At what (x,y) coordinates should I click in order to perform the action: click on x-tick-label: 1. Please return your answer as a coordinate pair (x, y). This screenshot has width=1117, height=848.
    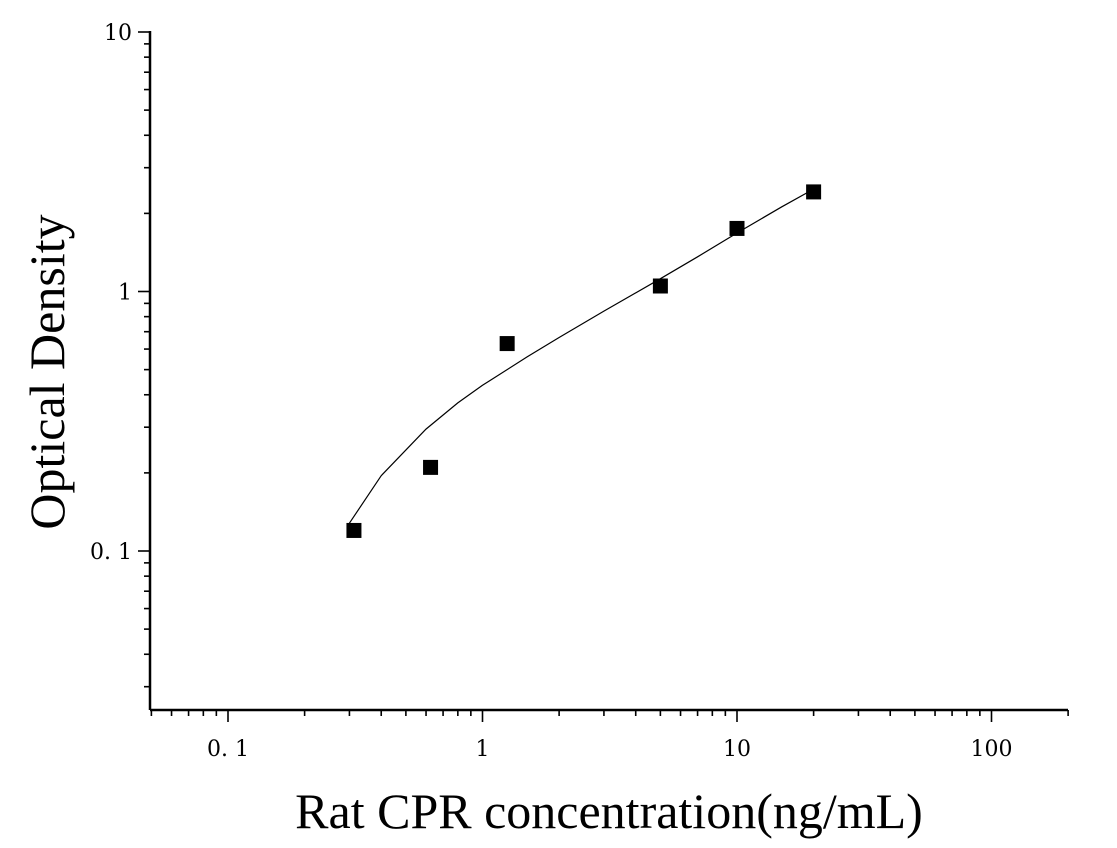
    Looking at the image, I should click on (483, 749).